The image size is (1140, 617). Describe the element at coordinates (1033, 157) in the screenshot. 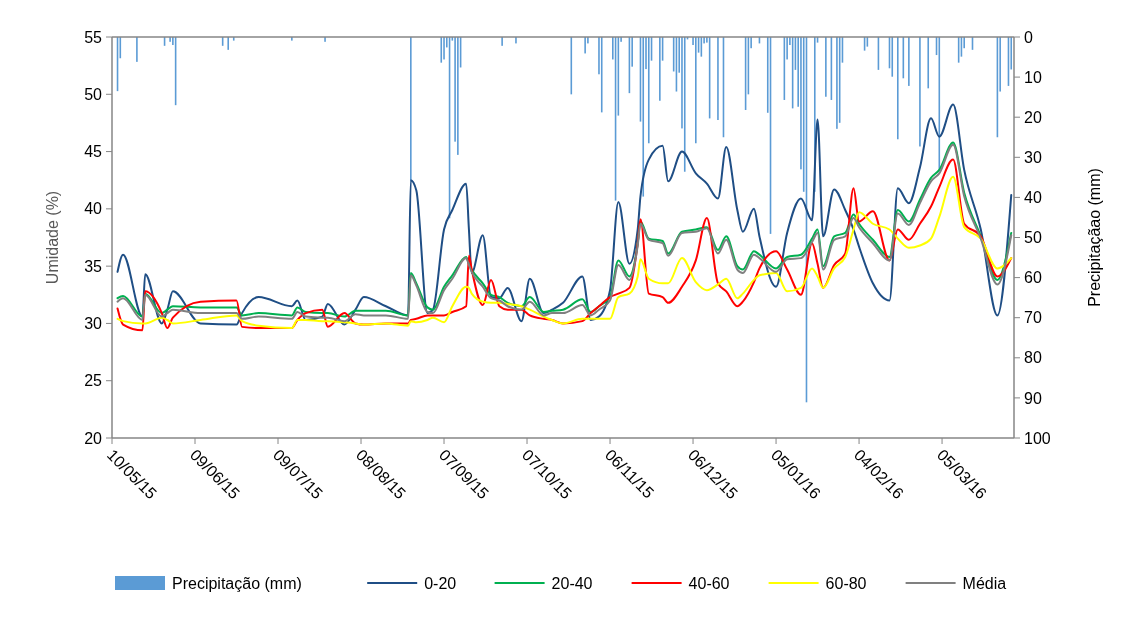

I see `y2-tick-label: 30` at that location.